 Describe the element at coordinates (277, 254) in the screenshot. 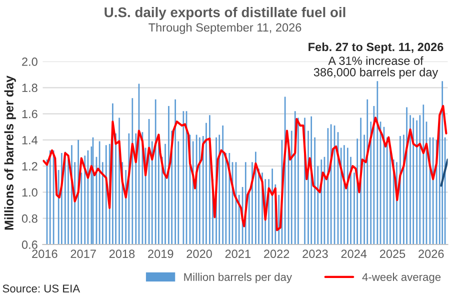

I see `x-tick-label: 2022` at that location.